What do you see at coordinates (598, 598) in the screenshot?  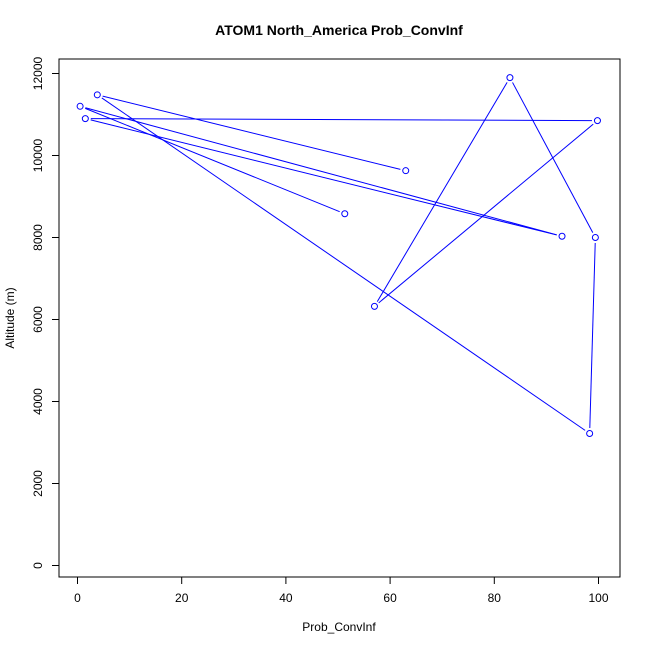 I see `x-tick-label: 100` at bounding box center [598, 598].